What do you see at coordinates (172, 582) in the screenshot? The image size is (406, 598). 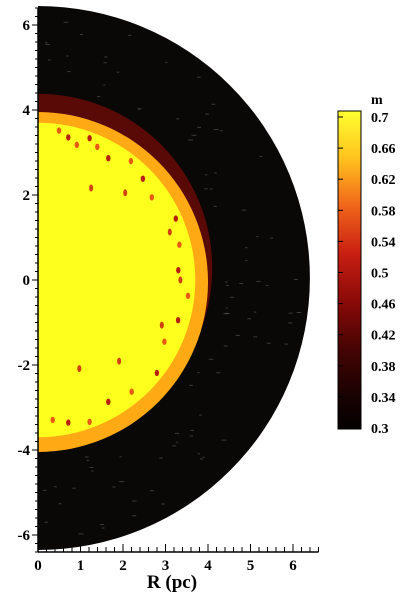 I see `x-axis-title: R (pc)` at bounding box center [172, 582].